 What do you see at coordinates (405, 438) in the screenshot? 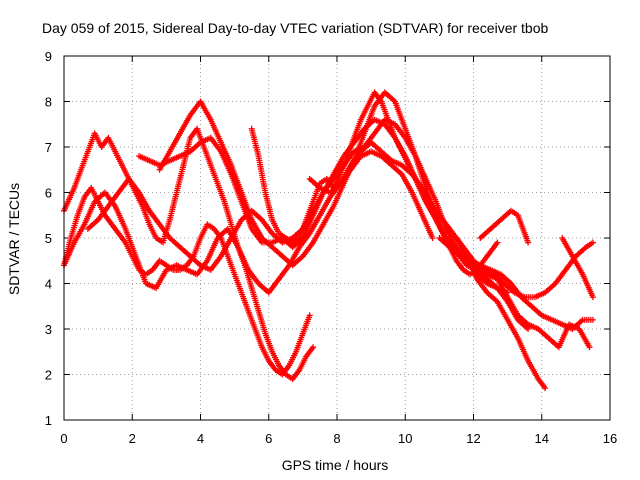
I see `x-tick-label: 10` at bounding box center [405, 438].